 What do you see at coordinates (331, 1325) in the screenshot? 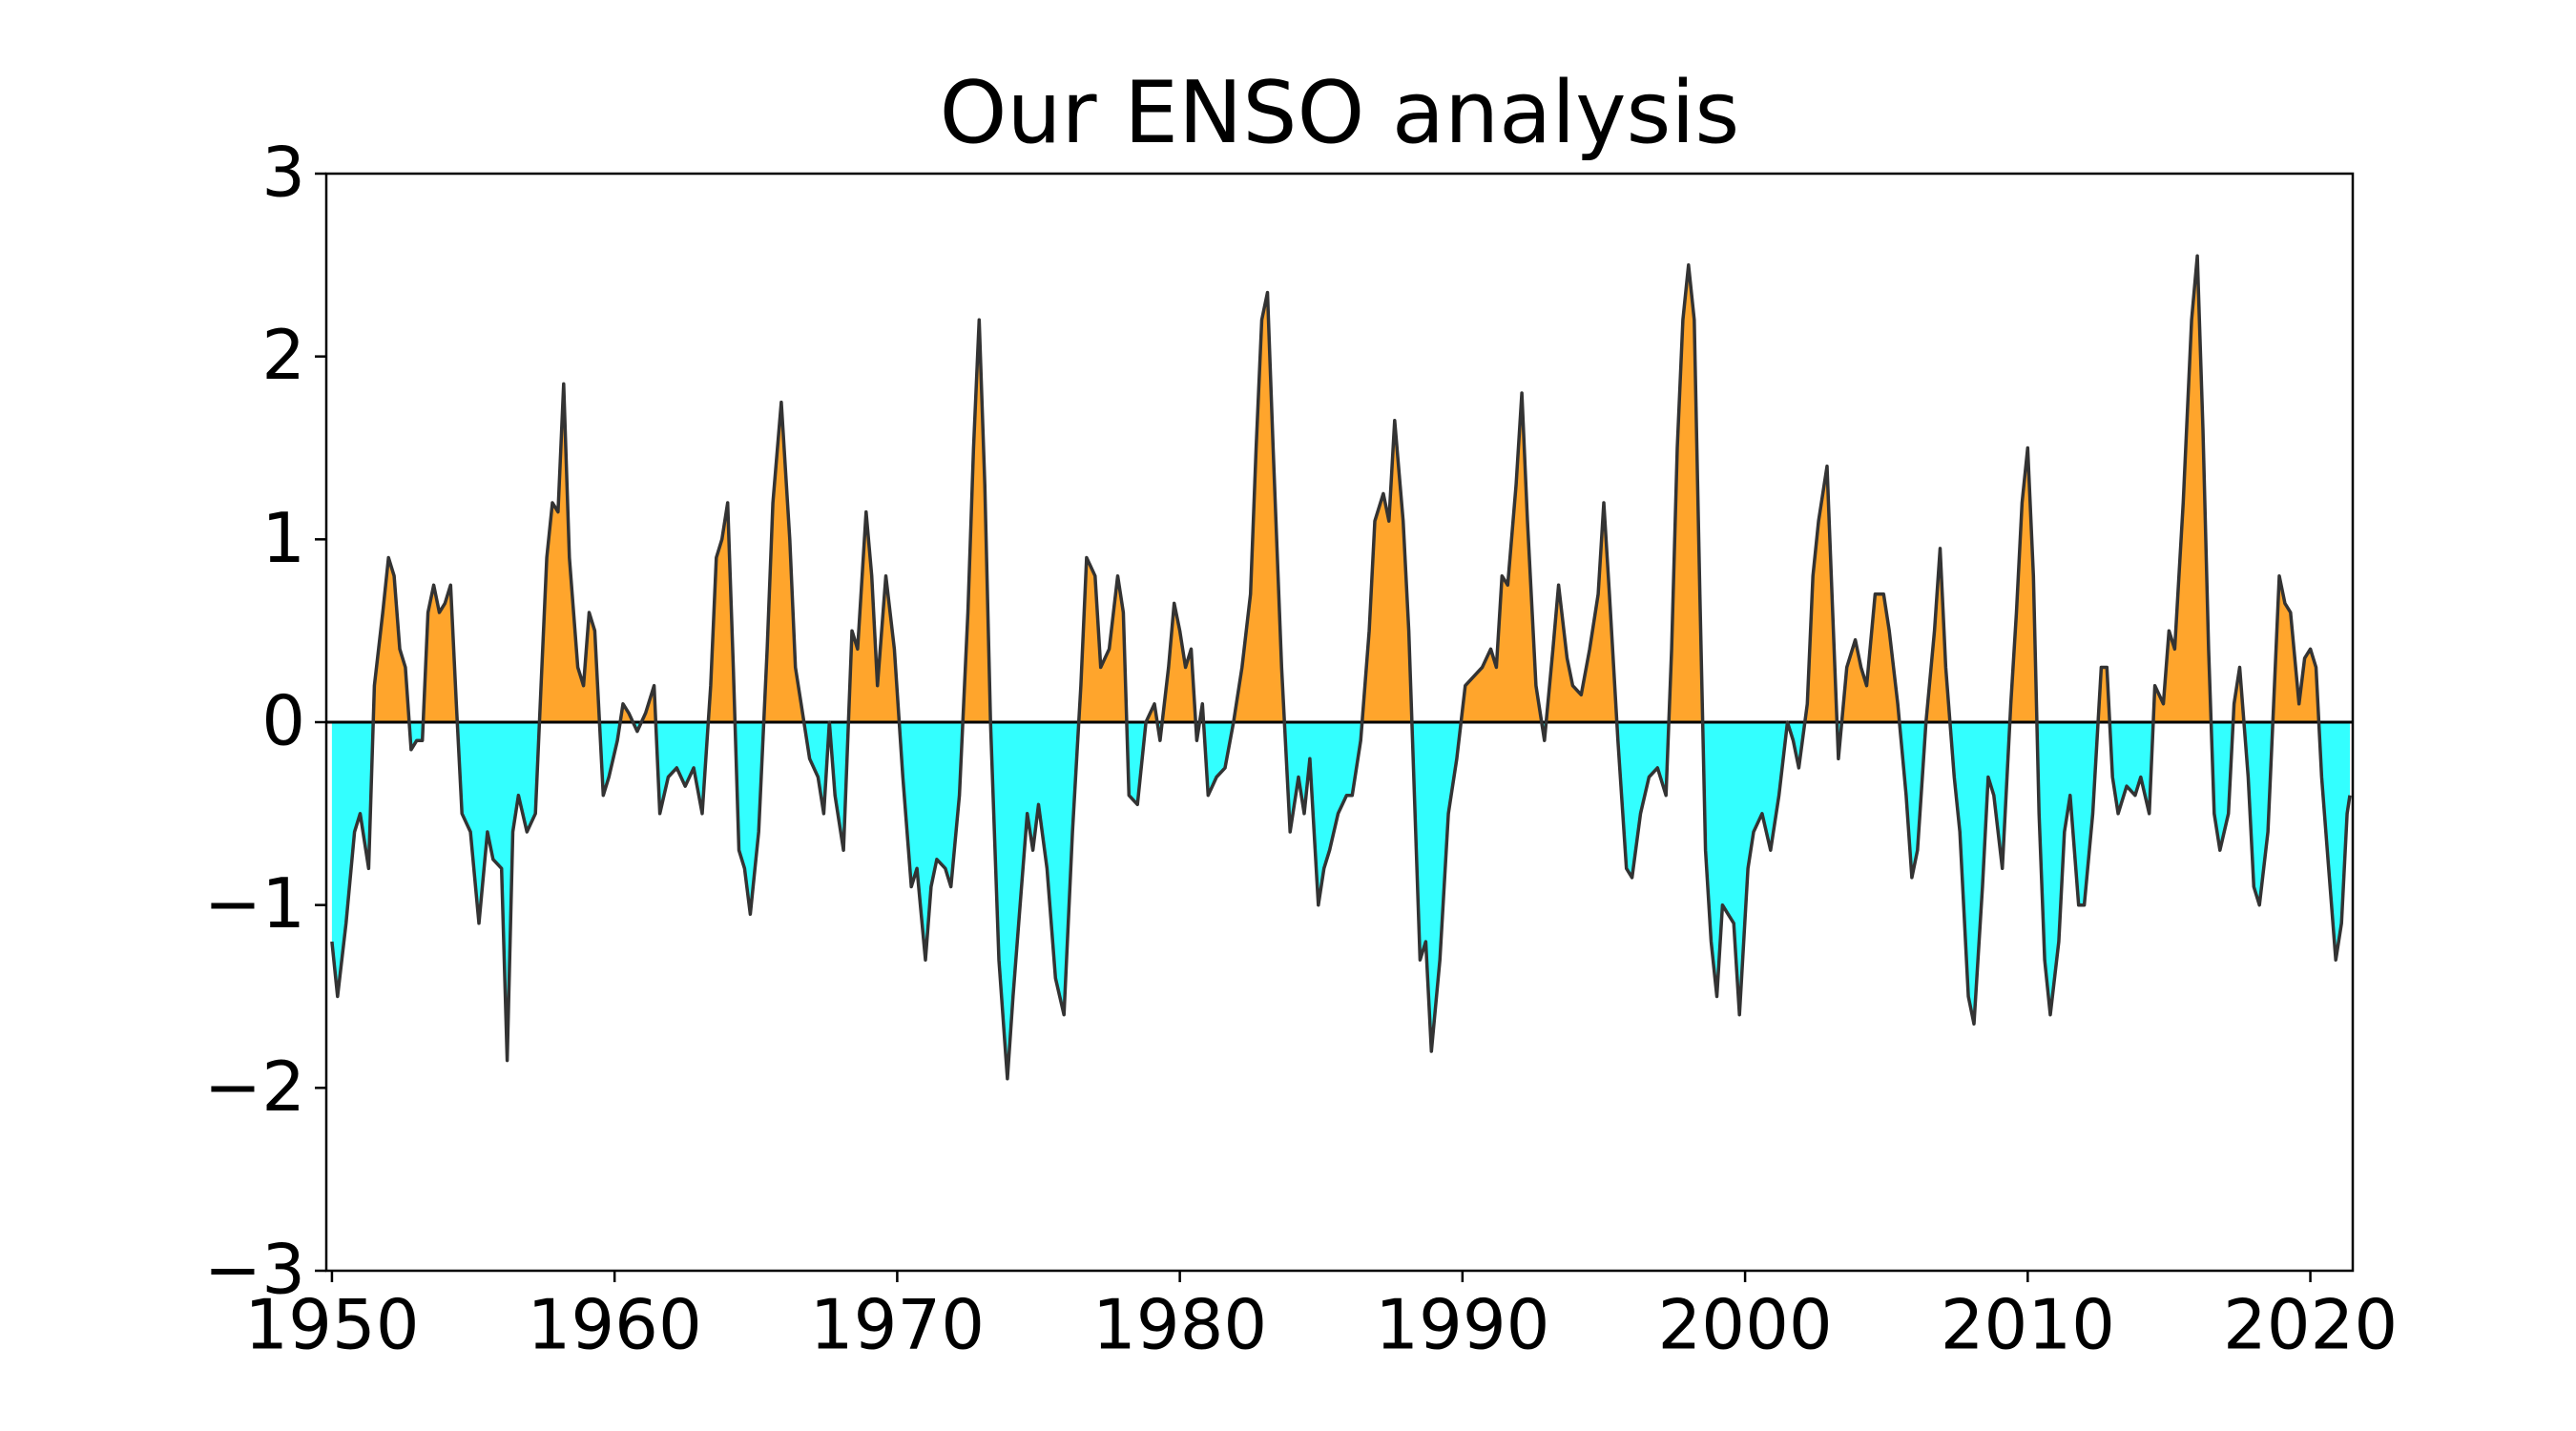
I see `x-tick-label: 1950` at bounding box center [331, 1325].